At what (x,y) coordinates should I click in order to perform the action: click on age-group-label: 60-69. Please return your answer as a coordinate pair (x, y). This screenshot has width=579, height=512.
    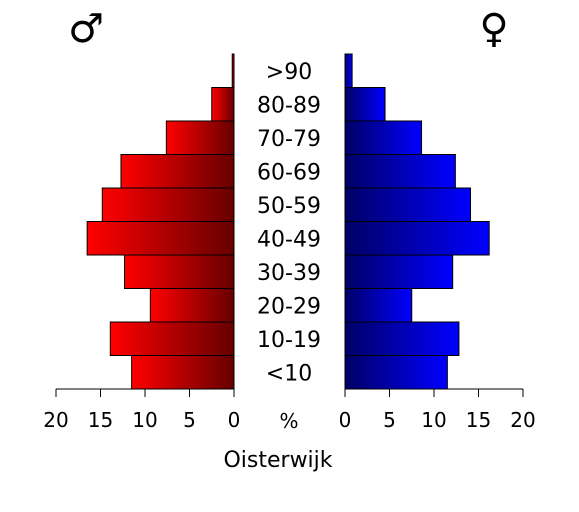
    Looking at the image, I should click on (289, 172).